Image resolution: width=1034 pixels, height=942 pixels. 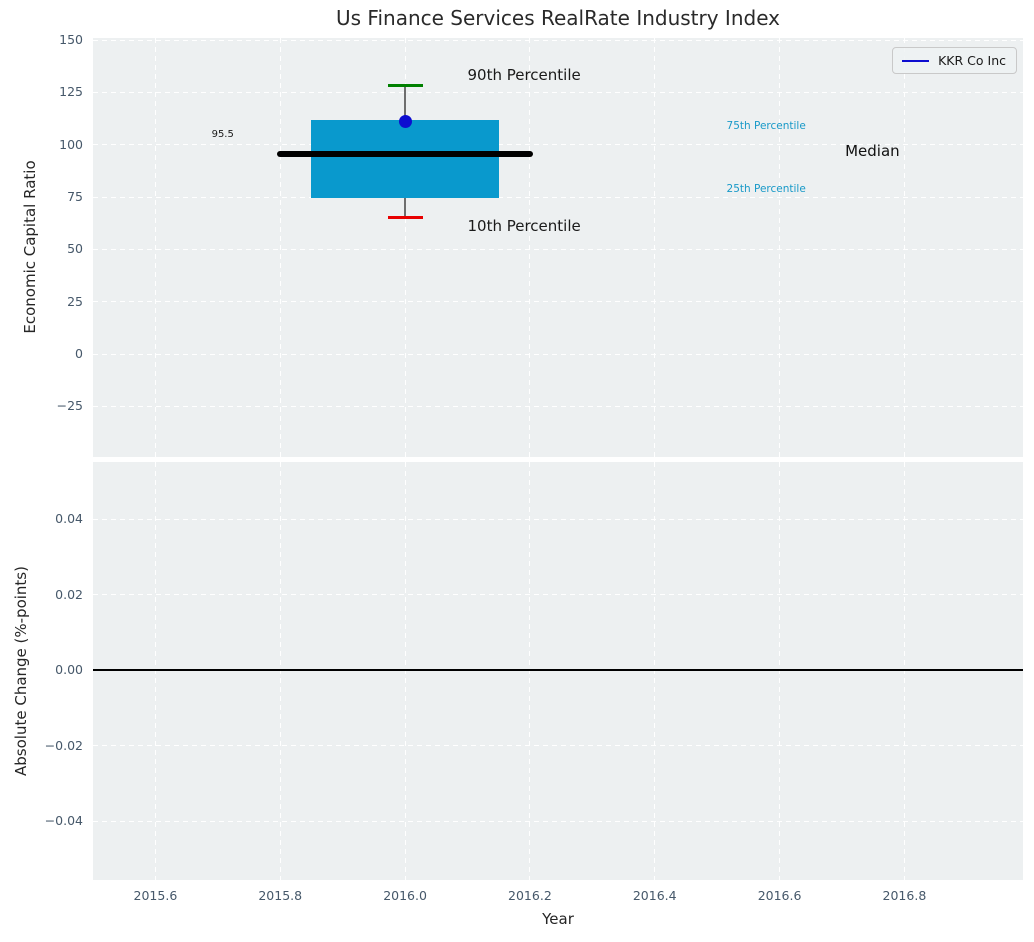 I want to click on x-tick-label: 2015.8, so click(x=280, y=895).